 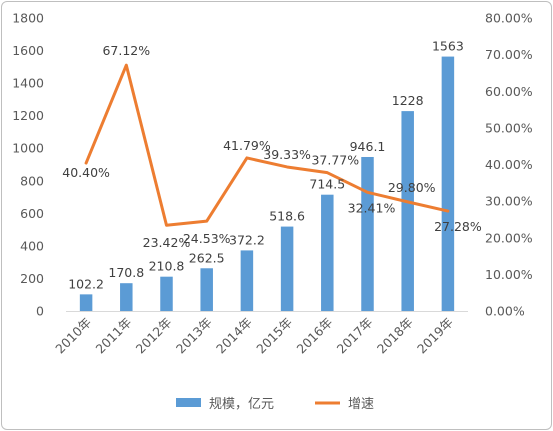 What do you see at coordinates (28, 83) in the screenshot?
I see `left-tick-label: 1400` at bounding box center [28, 83].